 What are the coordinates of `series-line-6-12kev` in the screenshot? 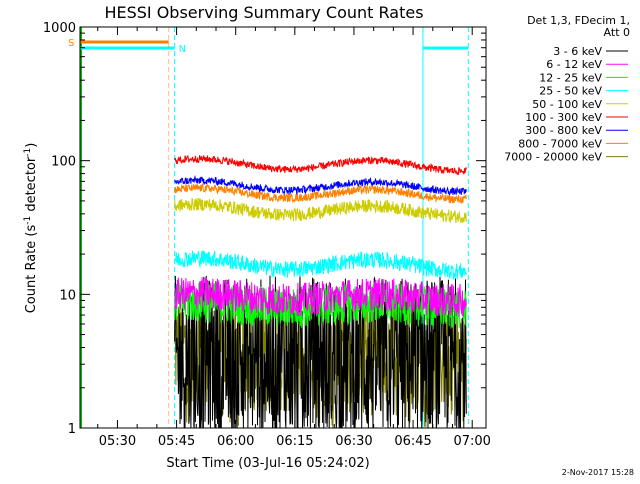 It's located at (320, 297).